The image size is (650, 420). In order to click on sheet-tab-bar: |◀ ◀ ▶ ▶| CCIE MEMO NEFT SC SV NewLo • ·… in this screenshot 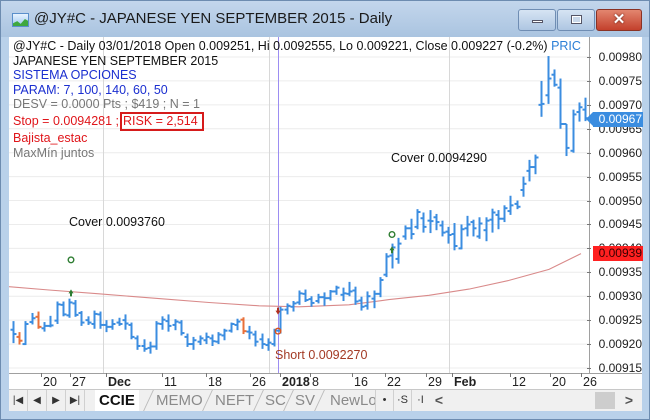, I will do `click(325, 400)`.